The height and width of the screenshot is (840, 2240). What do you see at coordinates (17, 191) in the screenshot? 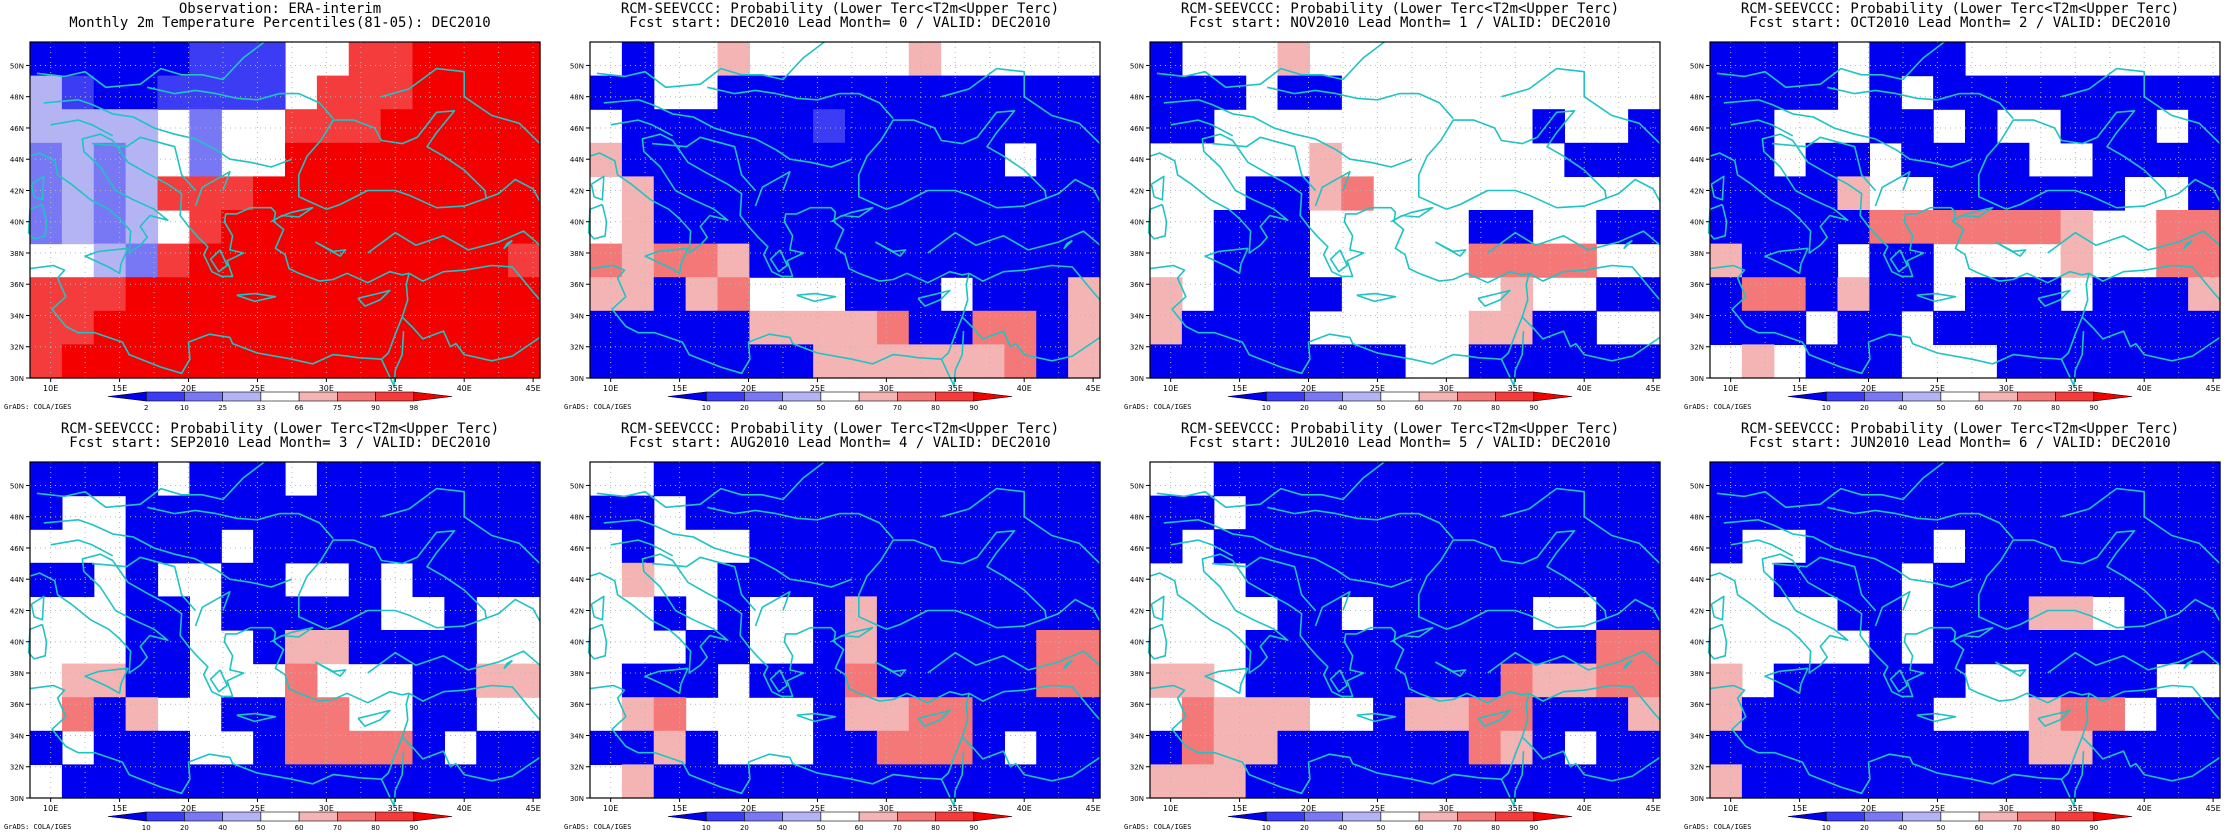
I see `lat-tick-label: 42N` at bounding box center [17, 191].